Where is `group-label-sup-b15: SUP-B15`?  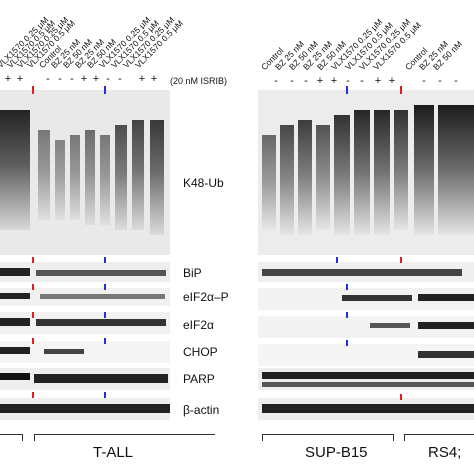 group-label-sup-b15: SUP-B15 is located at coordinates (336, 452).